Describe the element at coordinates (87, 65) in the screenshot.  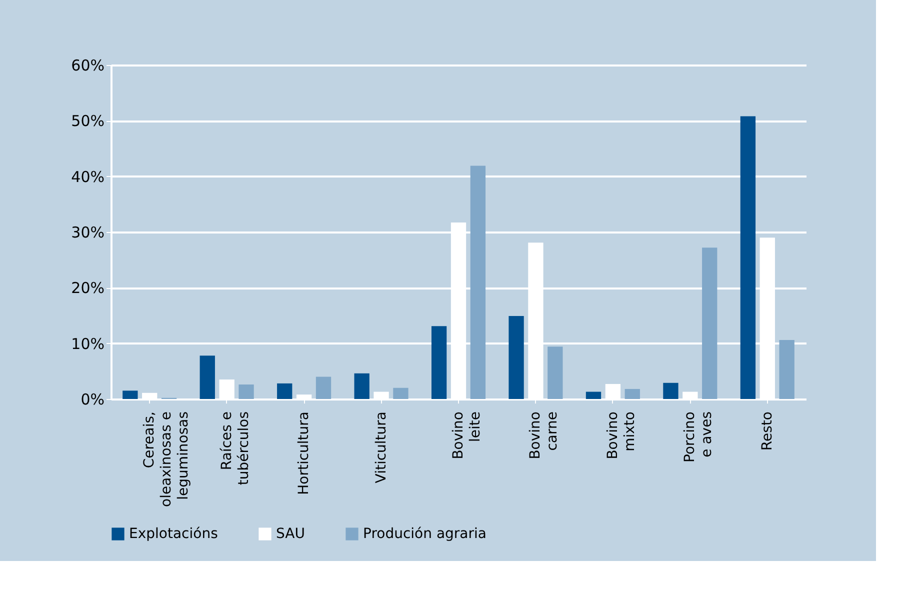
I see `y-tick-label: 60%` at that location.